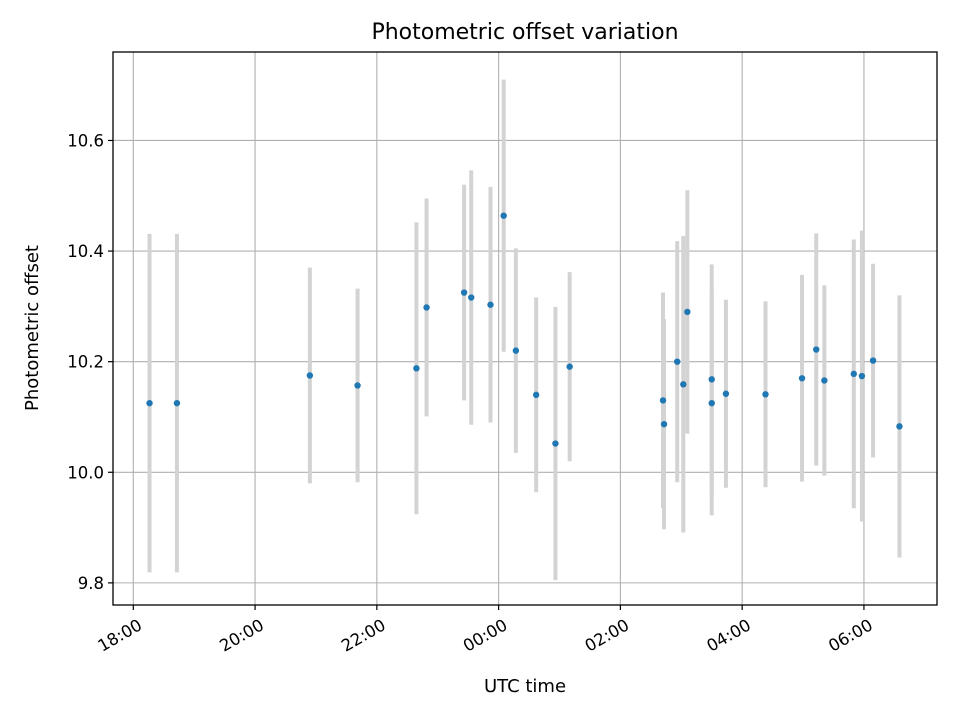 Image resolution: width=960 pixels, height=720 pixels. Describe the element at coordinates (85, 251) in the screenshot. I see `y-tick-label: 10.4` at that location.